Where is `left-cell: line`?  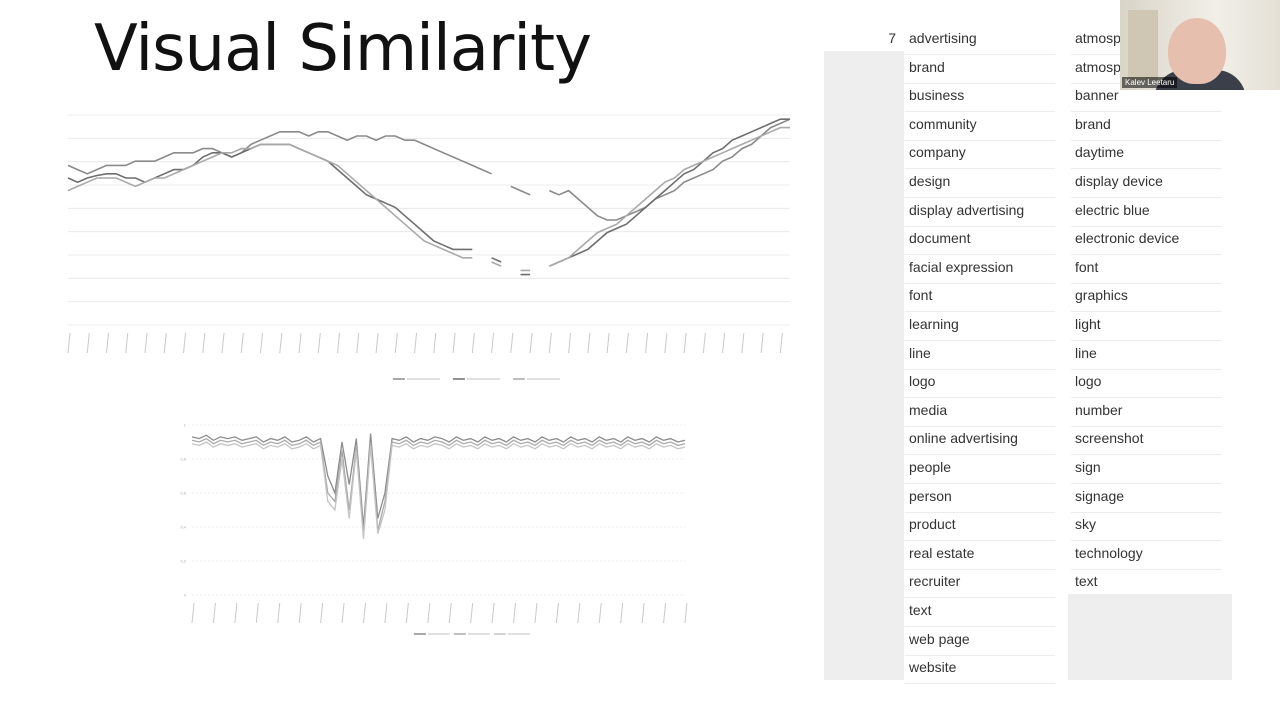
left-cell: line is located at coordinates (920, 352).